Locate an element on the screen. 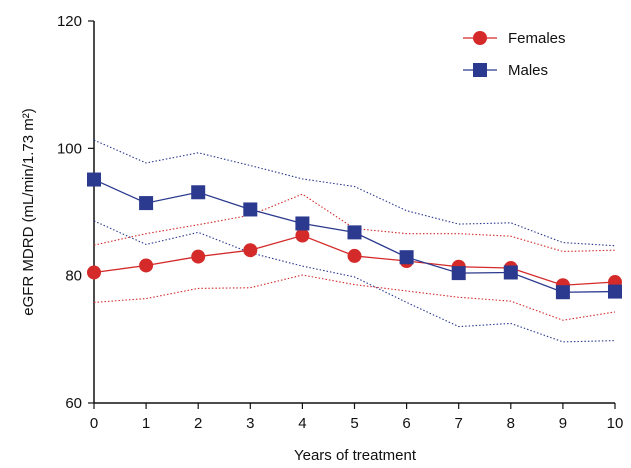  x-tick-label: 0 is located at coordinates (94, 423).